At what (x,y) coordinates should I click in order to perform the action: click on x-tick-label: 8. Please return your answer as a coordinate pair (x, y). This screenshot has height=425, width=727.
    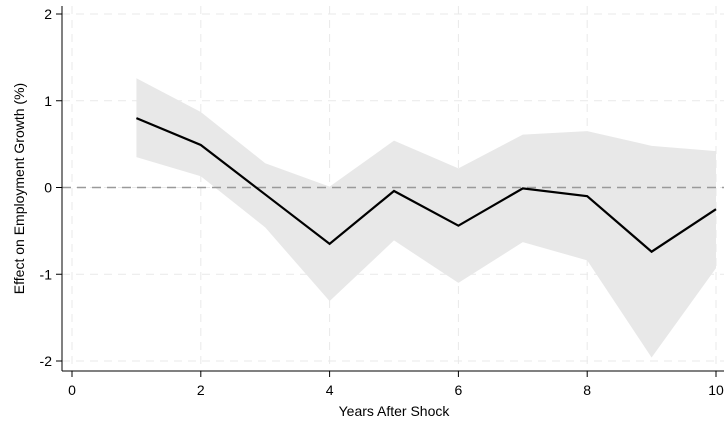
    Looking at the image, I should click on (587, 390).